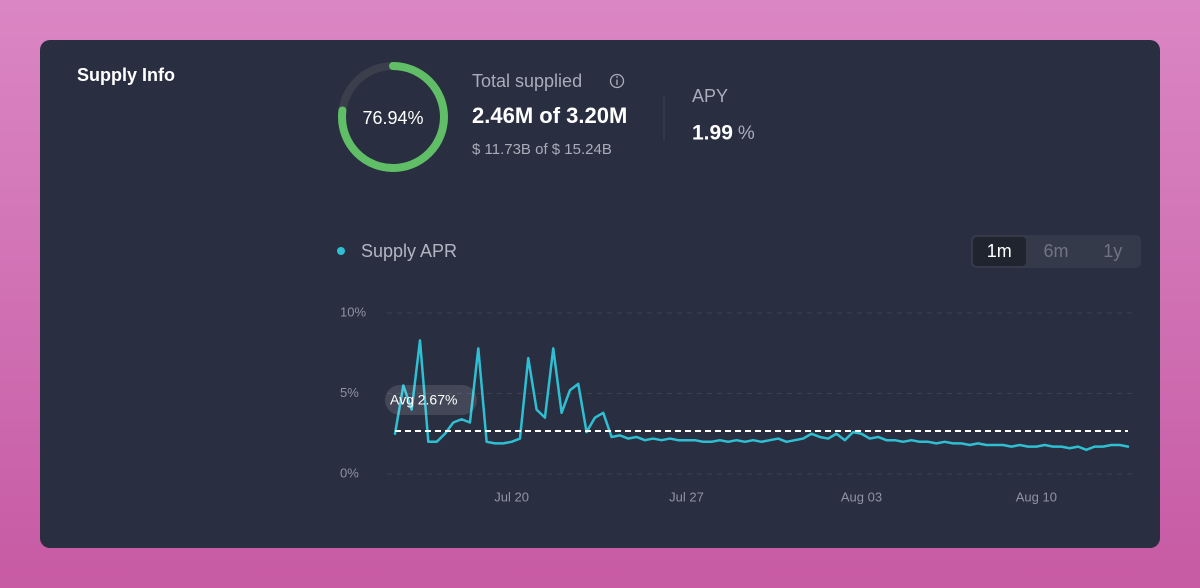 This screenshot has width=1200, height=588. Describe the element at coordinates (861, 496) in the screenshot. I see `x-tick-label: Aug 03` at that location.